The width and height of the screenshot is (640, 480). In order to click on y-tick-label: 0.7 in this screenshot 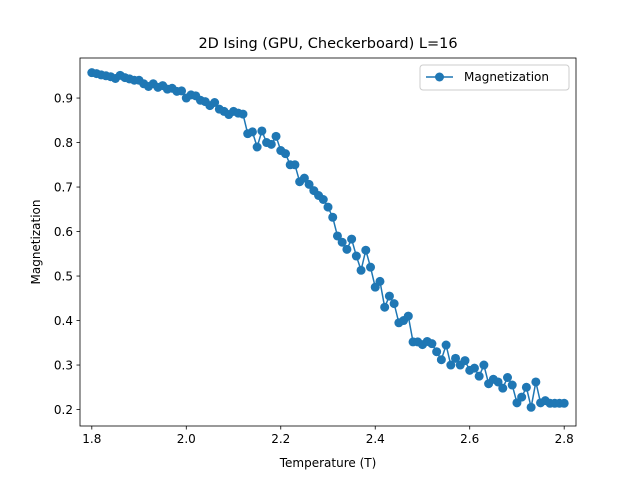, I will do `click(63, 187)`.